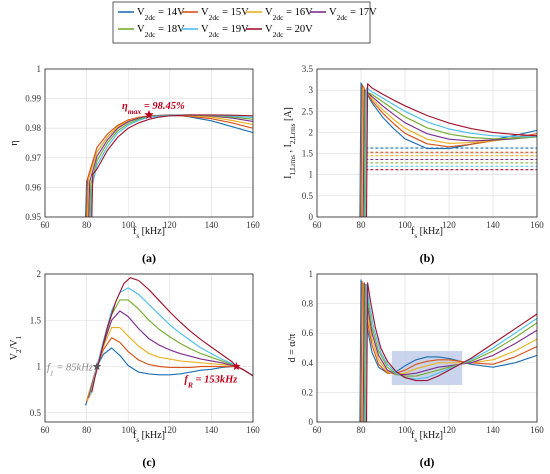 The width and height of the screenshot is (550, 474). What do you see at coordinates (292, 348) in the screenshot?
I see `y-axis-label: d = α/π` at bounding box center [292, 348].